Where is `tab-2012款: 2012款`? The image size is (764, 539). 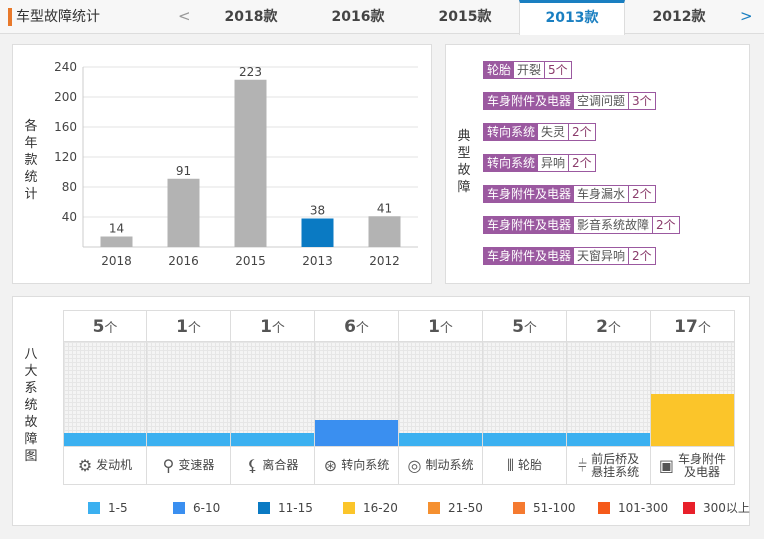
tab-2012款: 2012款 is located at coordinates (679, 17).